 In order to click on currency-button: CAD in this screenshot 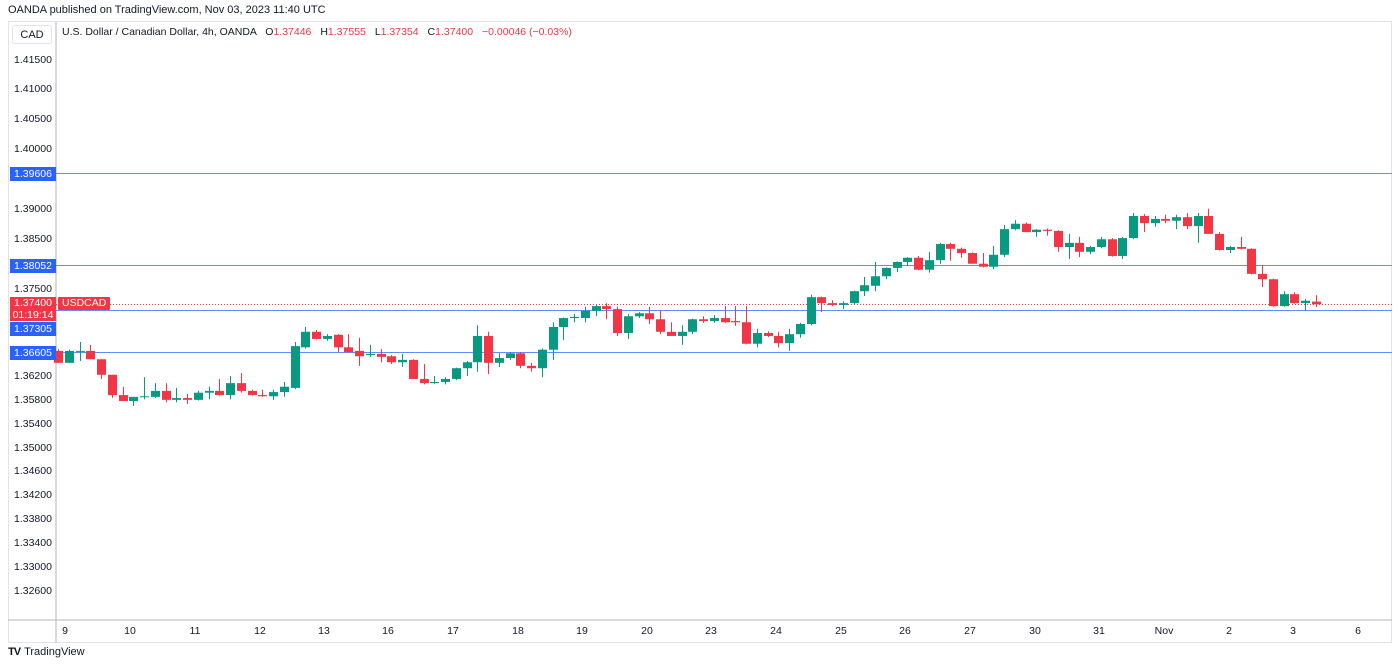, I will do `click(32, 34)`.